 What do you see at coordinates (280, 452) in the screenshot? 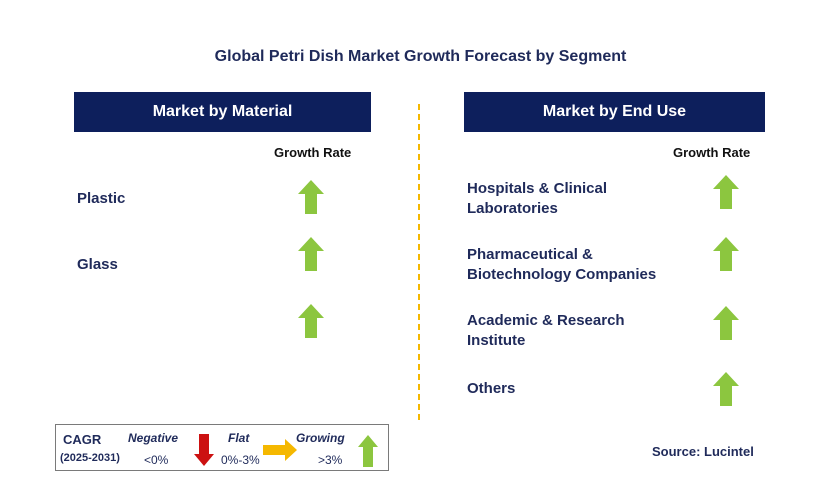
I see `flat-arrow-icon` at bounding box center [280, 452].